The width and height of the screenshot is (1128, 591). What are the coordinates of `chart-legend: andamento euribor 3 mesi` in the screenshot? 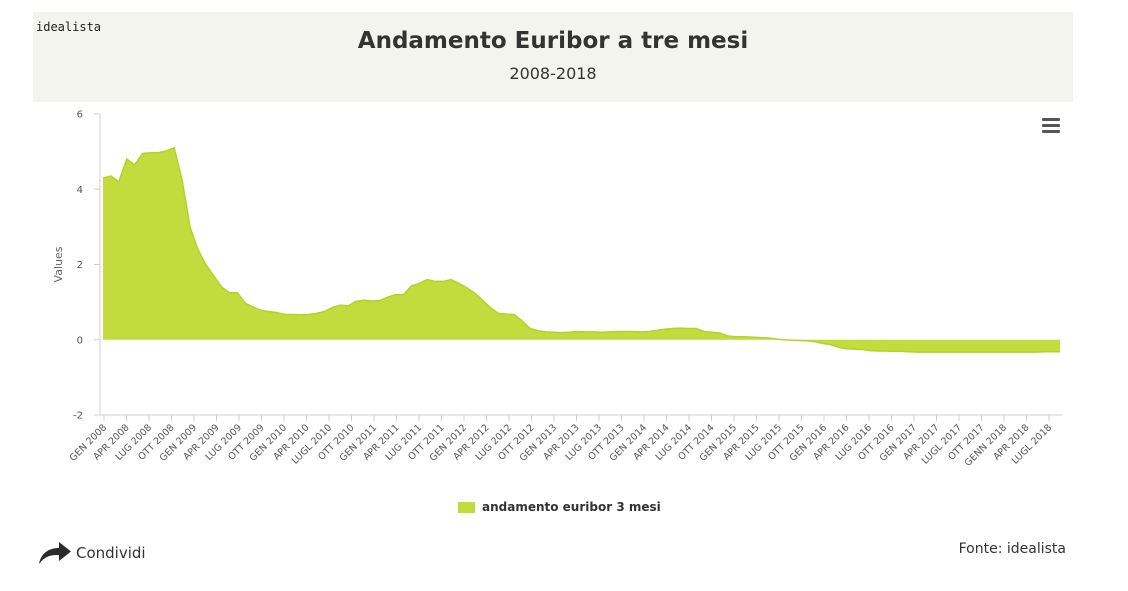 It's located at (559, 507).